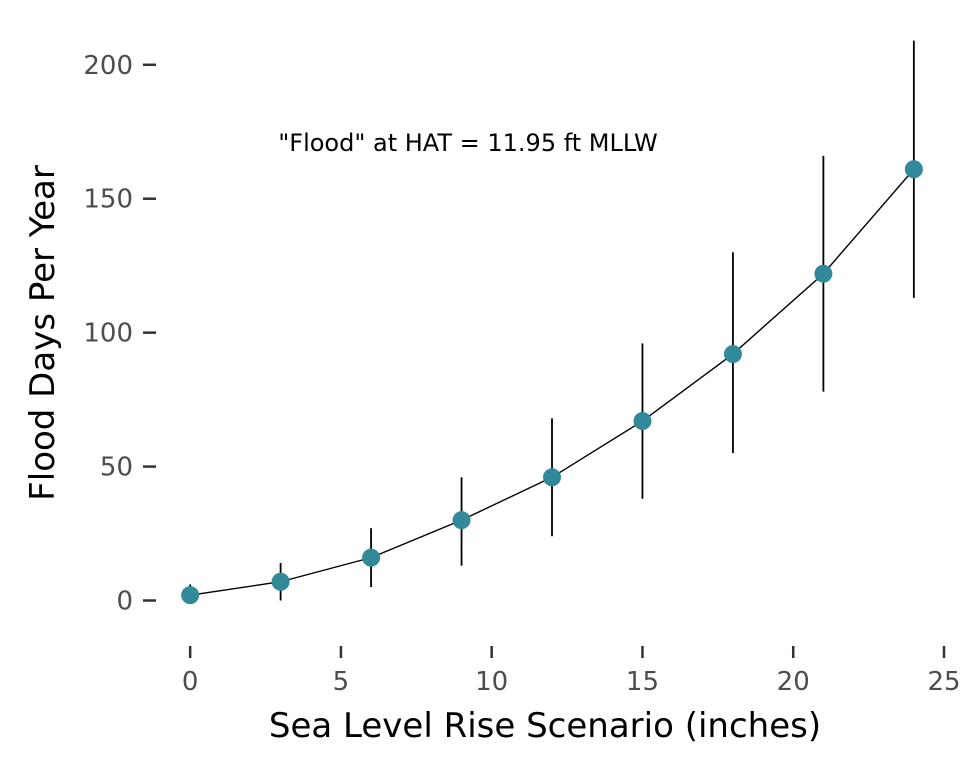 This screenshot has width=960, height=768. What do you see at coordinates (43, 333) in the screenshot?
I see `y-axis-title: Flood Days Per Year` at bounding box center [43, 333].